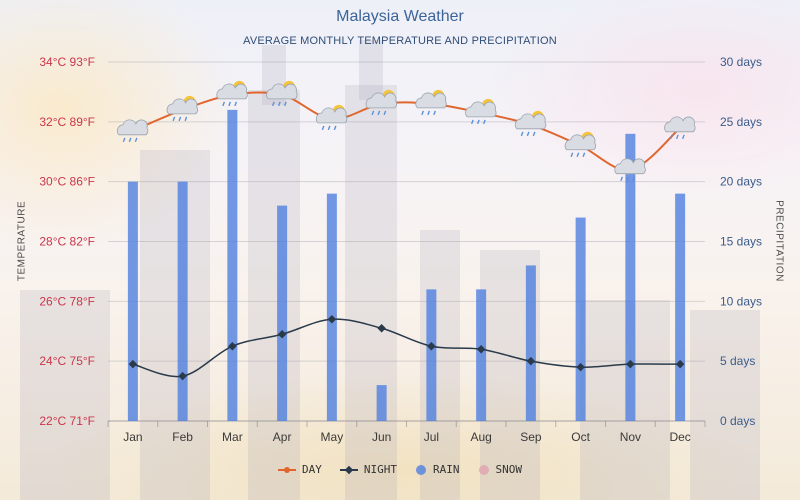 The width and height of the screenshot is (800, 500). Describe the element at coordinates (406, 131) in the screenshot. I see `day-series-line` at that location.